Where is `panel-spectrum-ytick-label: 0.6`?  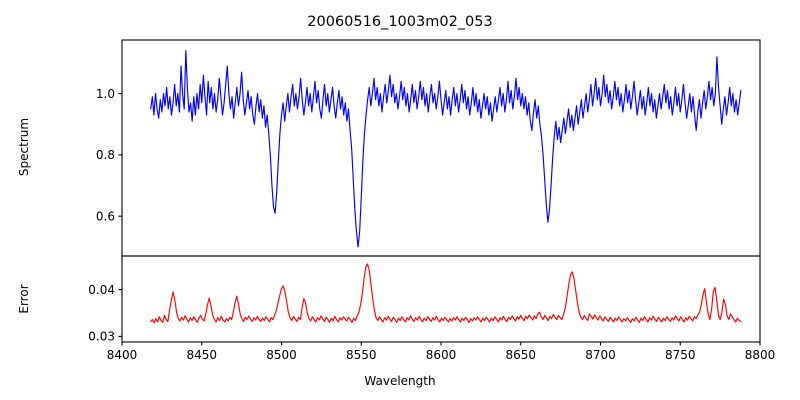 panel-spectrum-ytick-label: 0.6 is located at coordinates (105, 216).